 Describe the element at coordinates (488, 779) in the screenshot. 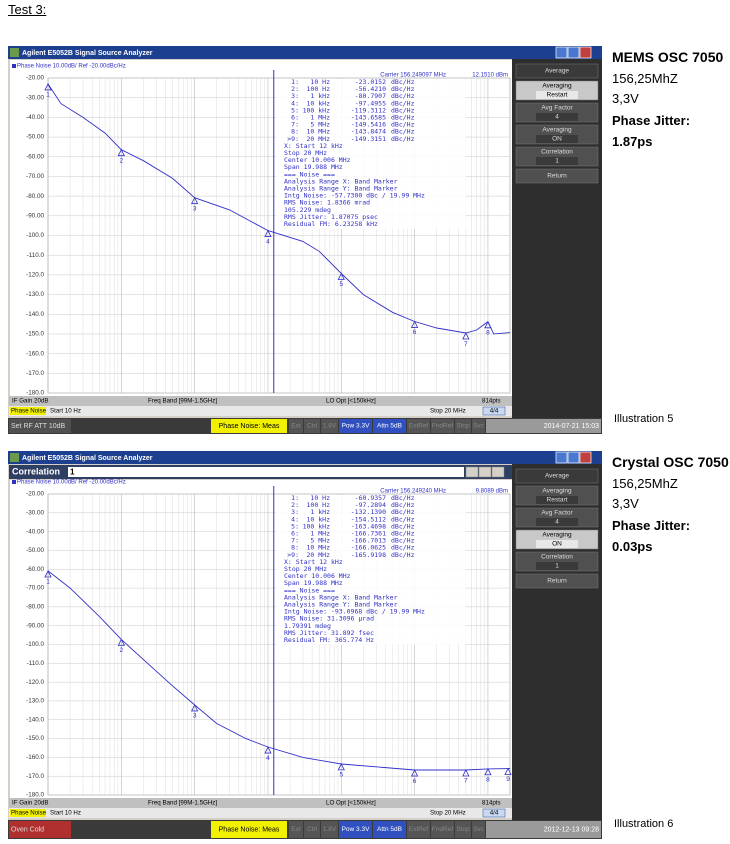

I see `marker-label: 8` at that location.